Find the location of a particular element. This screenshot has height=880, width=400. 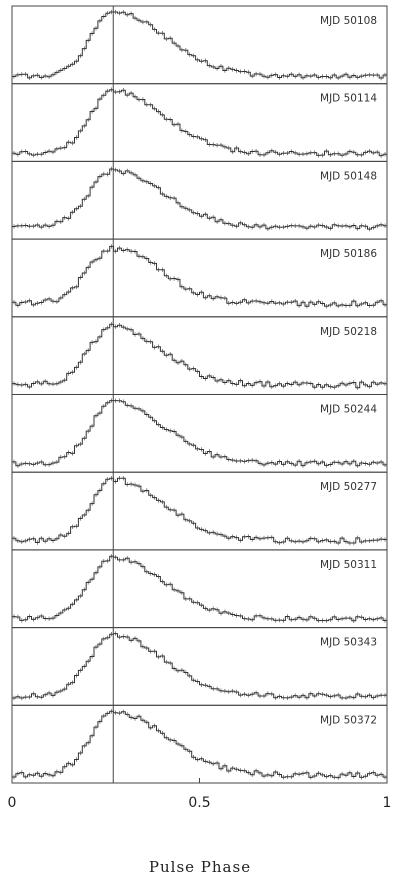

panel-label: MJD 50277 is located at coordinates (348, 487).